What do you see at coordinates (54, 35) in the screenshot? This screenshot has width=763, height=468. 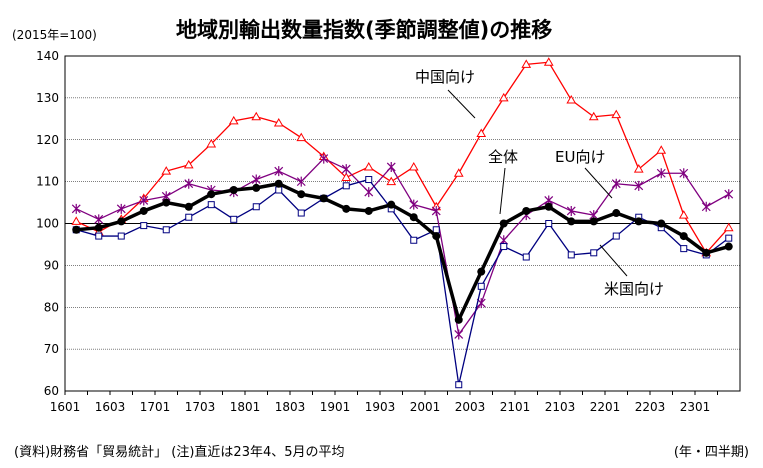 I see `unit-label: (2015年=100)` at bounding box center [54, 35].